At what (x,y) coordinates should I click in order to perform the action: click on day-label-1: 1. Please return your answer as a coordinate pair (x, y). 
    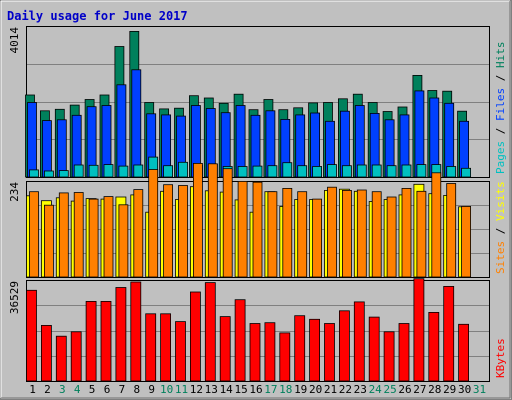
    Looking at the image, I should click on (32, 389).